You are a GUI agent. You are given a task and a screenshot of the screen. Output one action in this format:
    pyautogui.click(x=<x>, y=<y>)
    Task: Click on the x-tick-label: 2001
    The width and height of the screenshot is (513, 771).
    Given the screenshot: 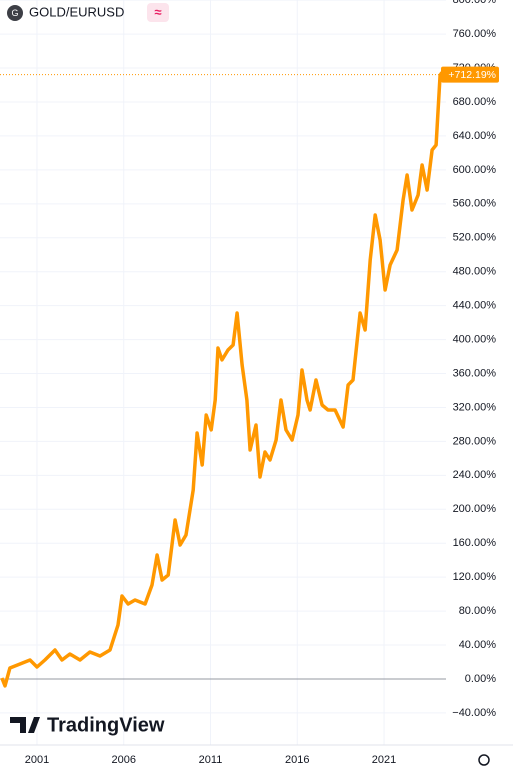 What is the action you would take?
    pyautogui.click(x=37, y=760)
    